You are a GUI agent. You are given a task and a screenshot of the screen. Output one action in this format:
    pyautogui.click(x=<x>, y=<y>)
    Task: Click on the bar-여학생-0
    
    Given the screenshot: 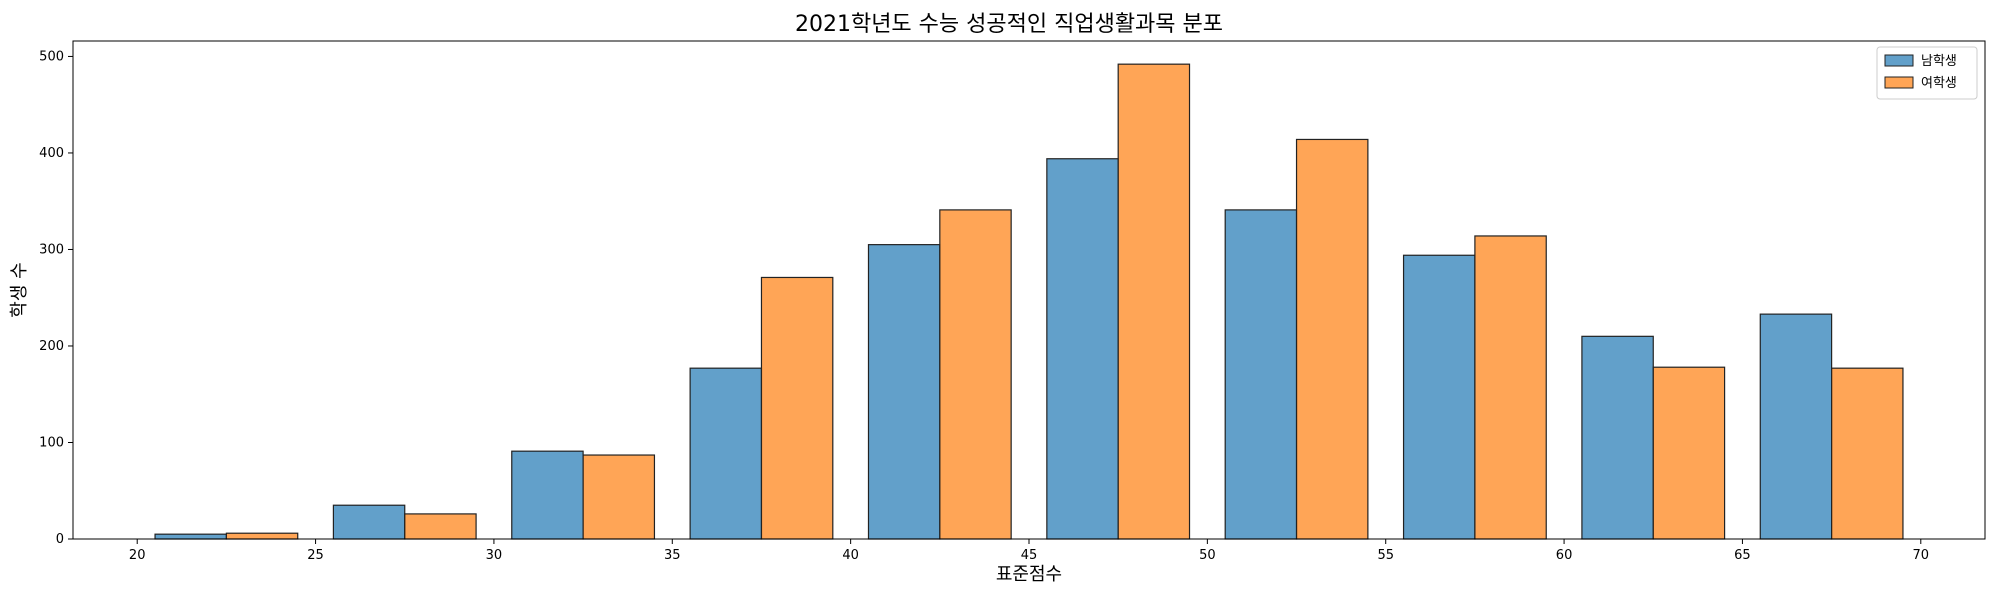 What is the action you would take?
    pyautogui.click(x=262, y=536)
    